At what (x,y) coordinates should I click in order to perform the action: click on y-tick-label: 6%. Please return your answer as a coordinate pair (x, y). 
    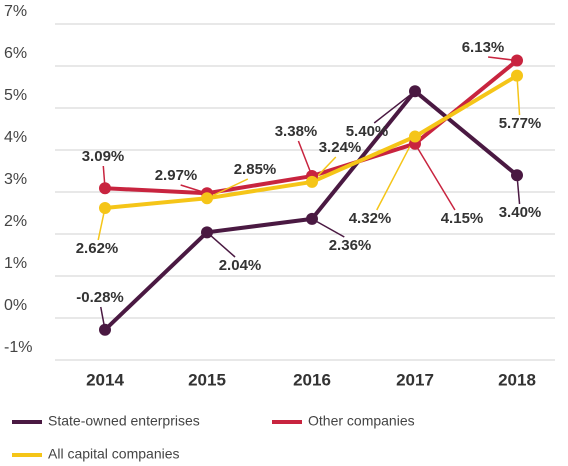
    Looking at the image, I should click on (15, 53).